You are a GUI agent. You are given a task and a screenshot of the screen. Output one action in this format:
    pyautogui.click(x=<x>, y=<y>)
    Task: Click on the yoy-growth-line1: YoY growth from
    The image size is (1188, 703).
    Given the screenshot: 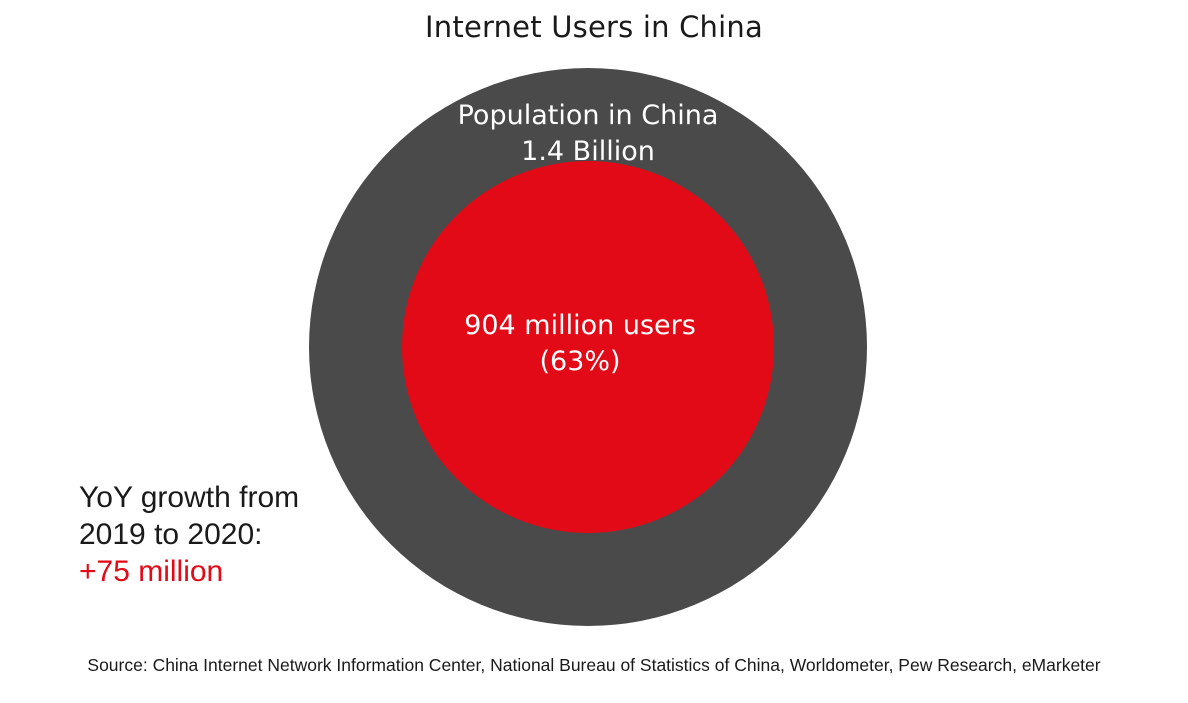 What is the action you would take?
    pyautogui.click(x=189, y=497)
    